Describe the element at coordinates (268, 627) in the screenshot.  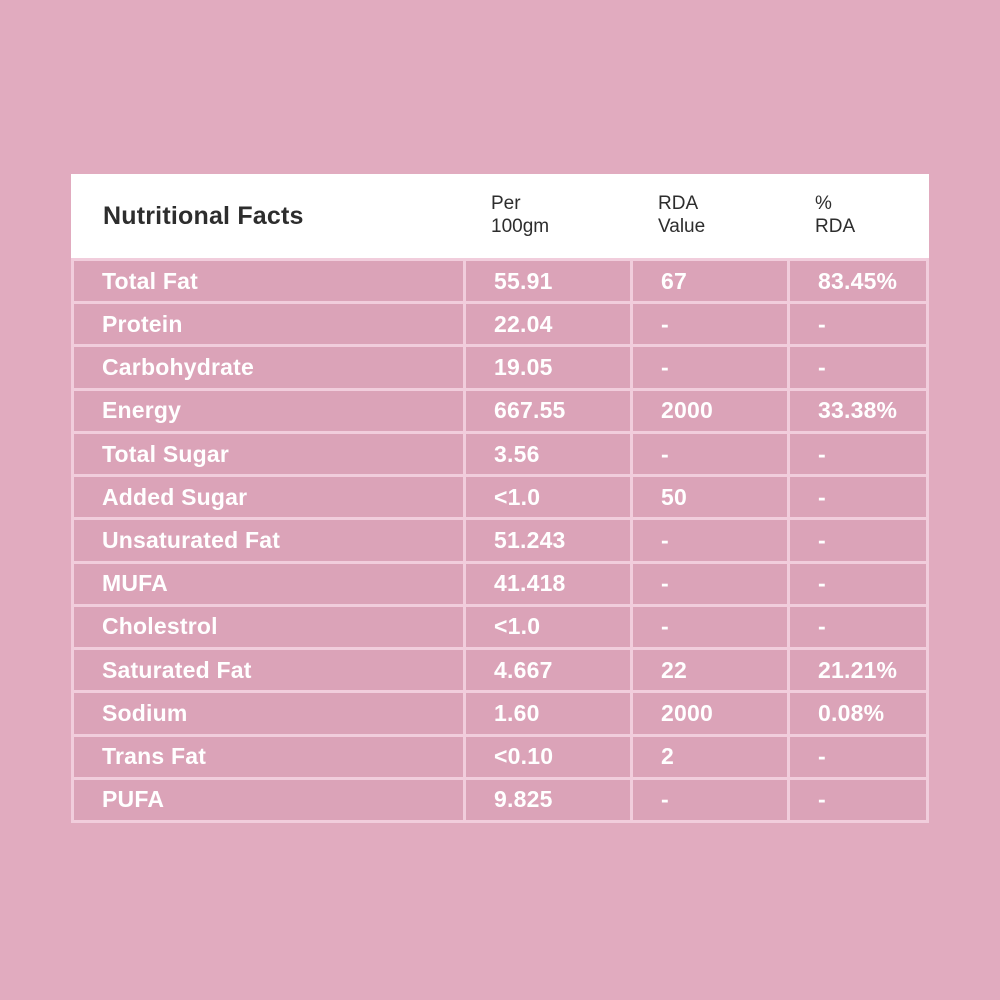
I see `row-label: Cholestrol` at that location.